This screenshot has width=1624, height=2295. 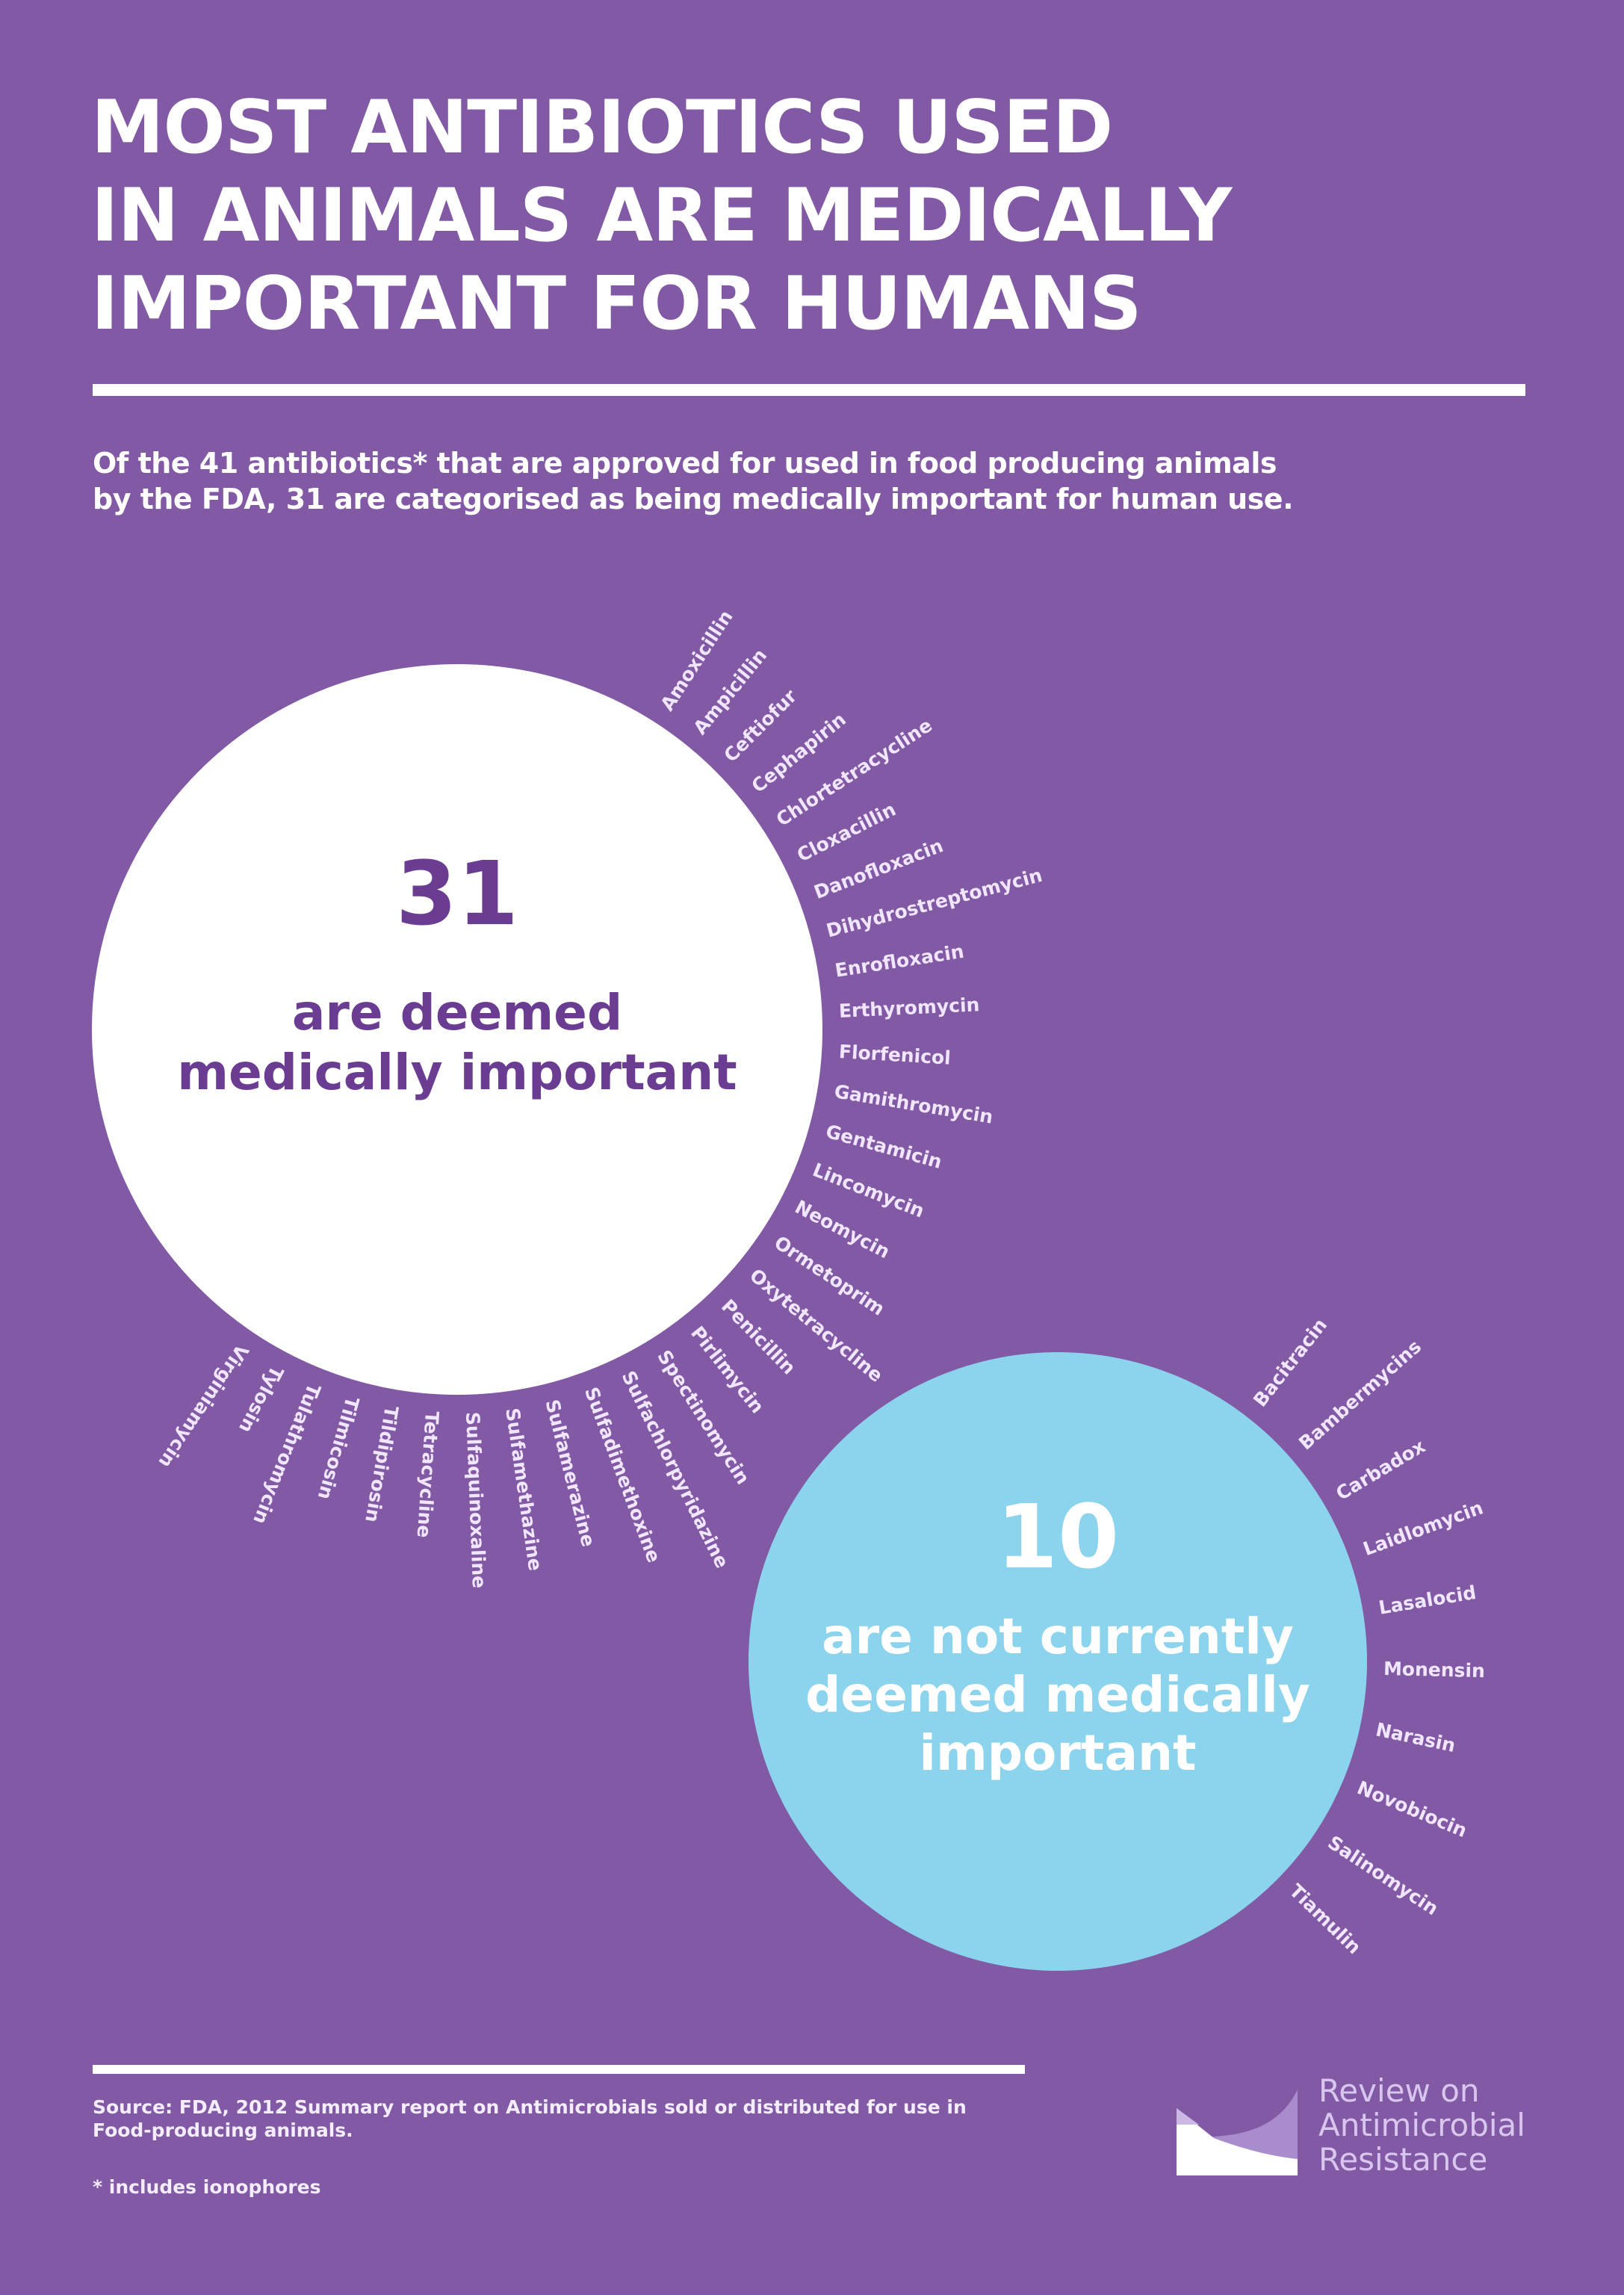 I want to click on desc-line: are not currently, so click(x=1058, y=1636).